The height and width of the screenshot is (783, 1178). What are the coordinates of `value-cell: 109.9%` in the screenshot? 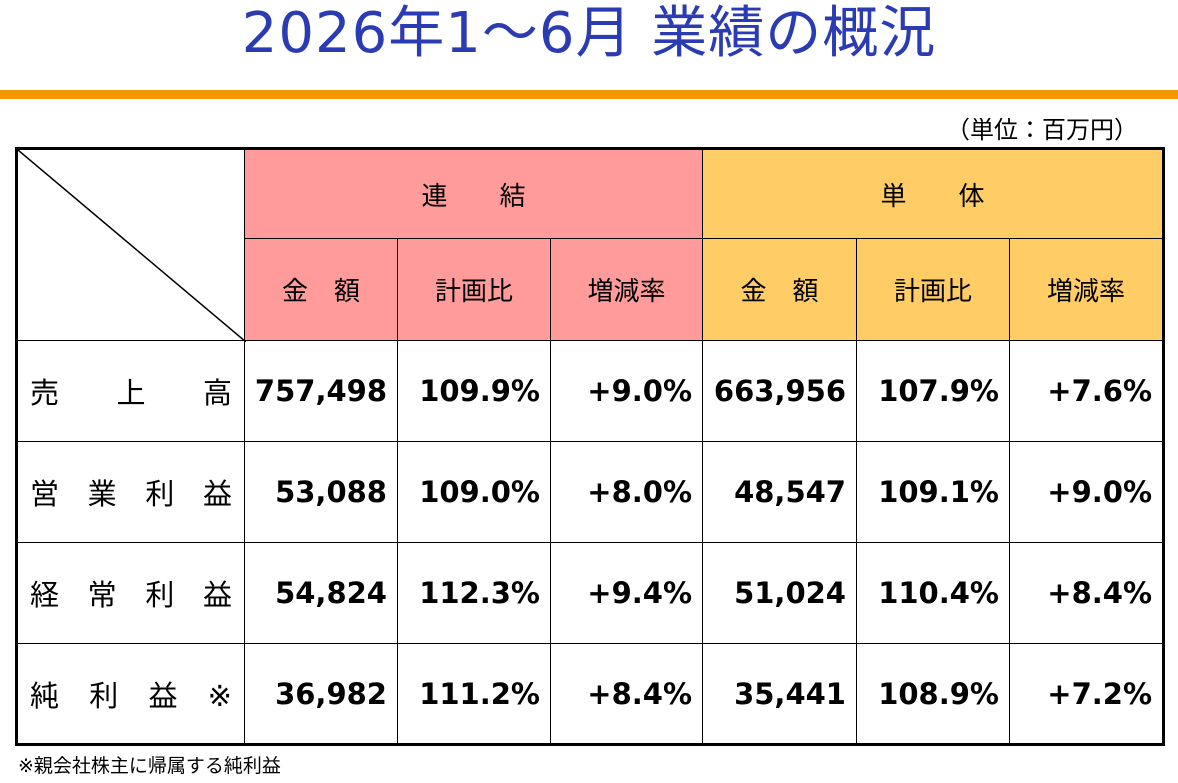 It's located at (474, 391).